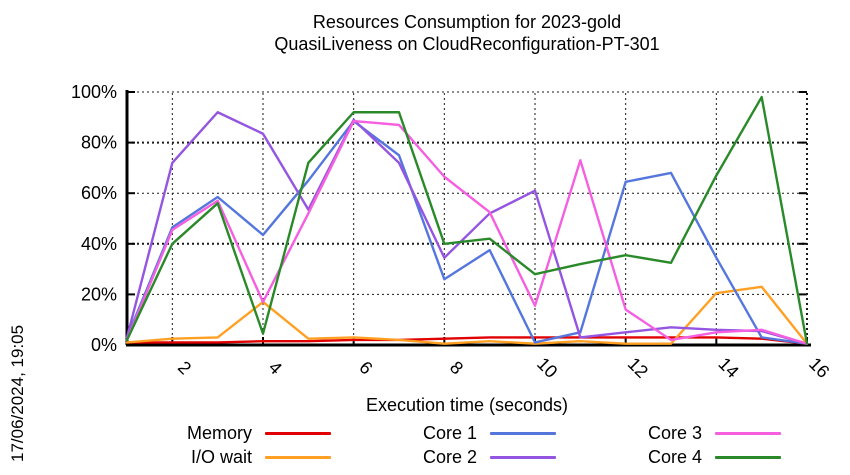  Describe the element at coordinates (275, 367) in the screenshot. I see `x-tick-label: 4` at that location.